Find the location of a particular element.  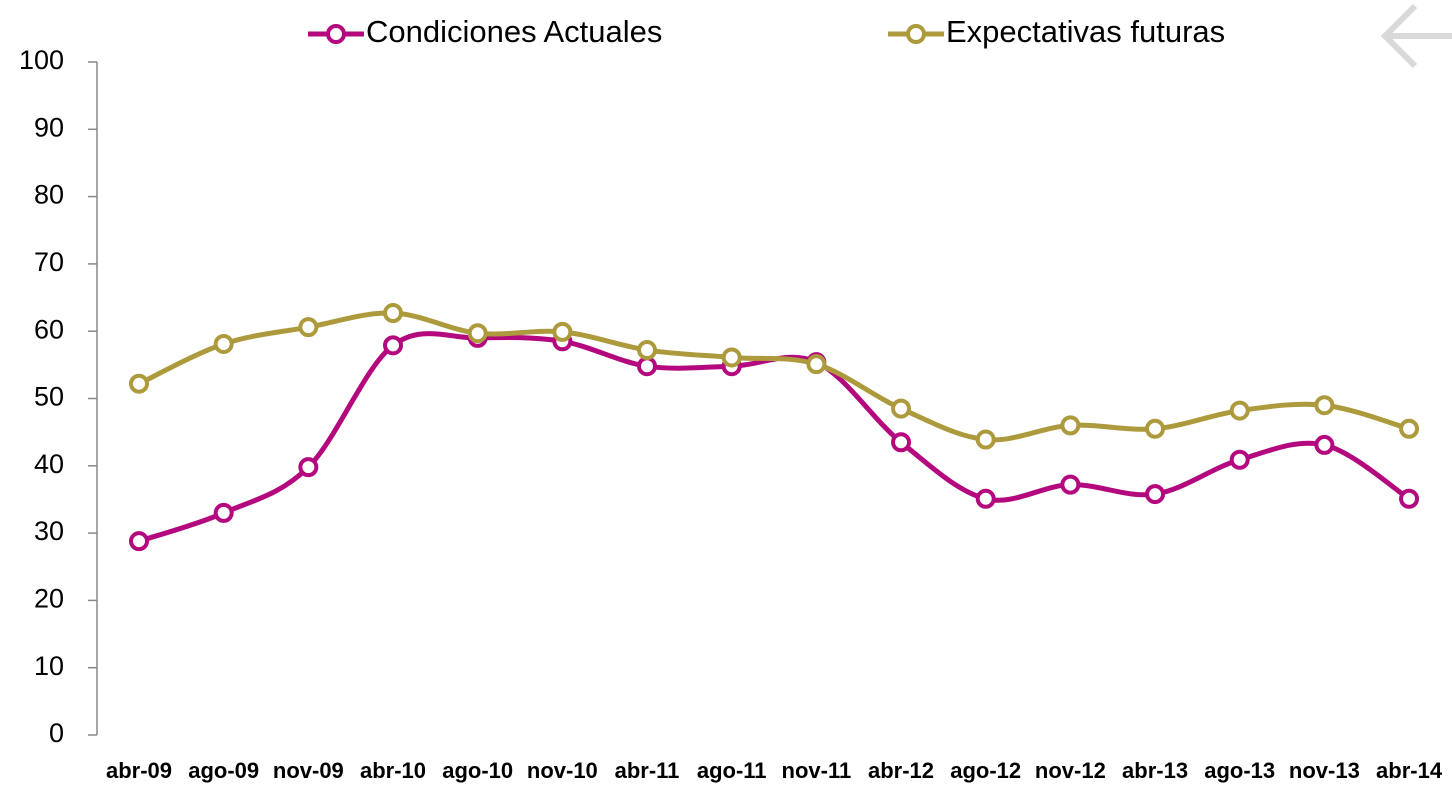

x-tick-label: abr-12 is located at coordinates (901, 770).